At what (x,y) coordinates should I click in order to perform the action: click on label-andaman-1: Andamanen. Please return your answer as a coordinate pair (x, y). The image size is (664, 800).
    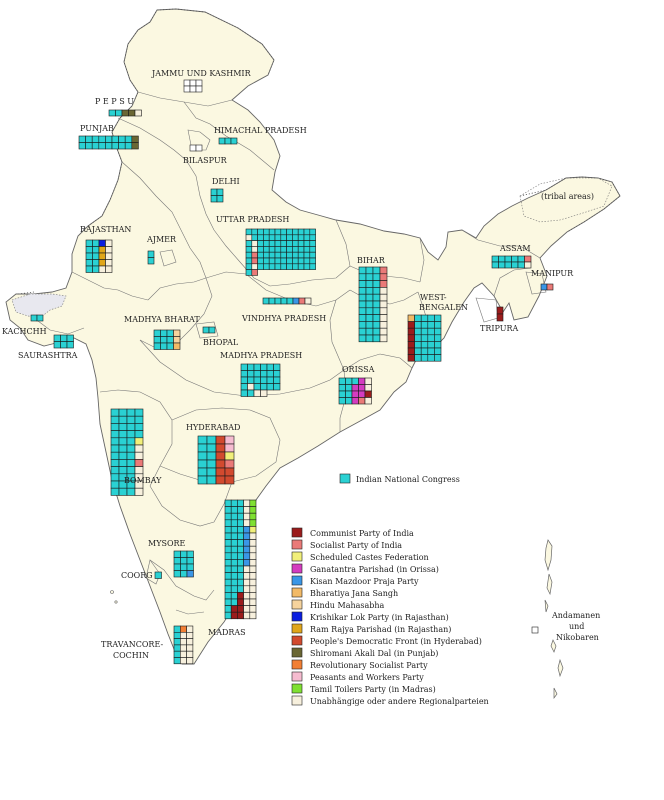
    Looking at the image, I should click on (575, 615).